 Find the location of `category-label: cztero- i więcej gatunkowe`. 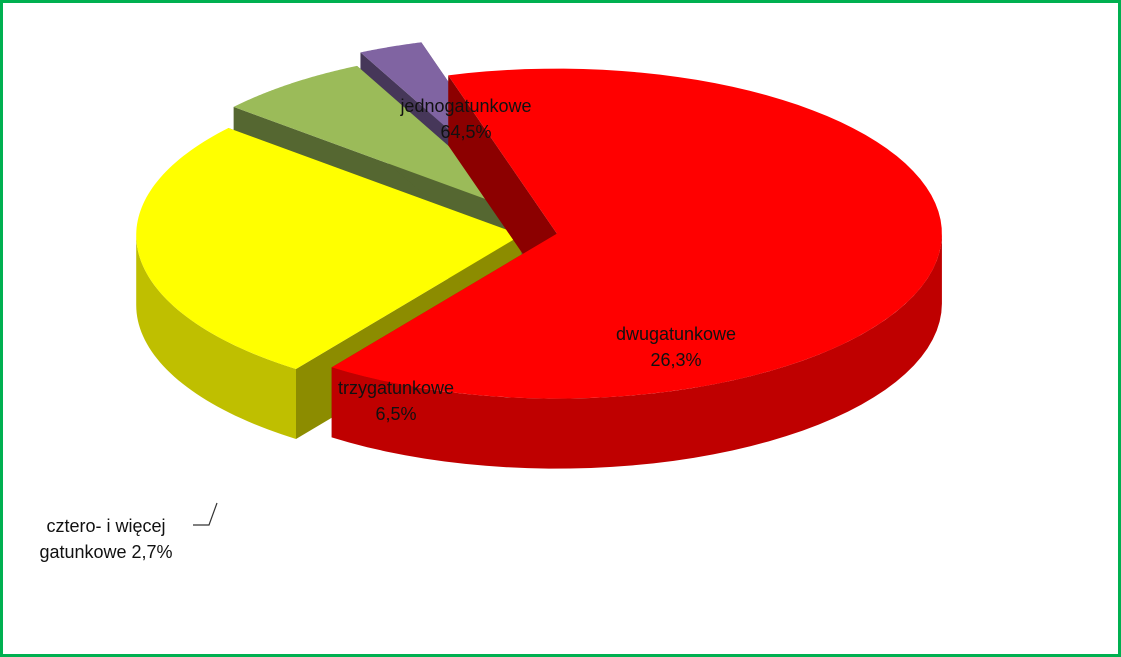

category-label: cztero- i więcej gatunkowe is located at coordinates (102, 539).